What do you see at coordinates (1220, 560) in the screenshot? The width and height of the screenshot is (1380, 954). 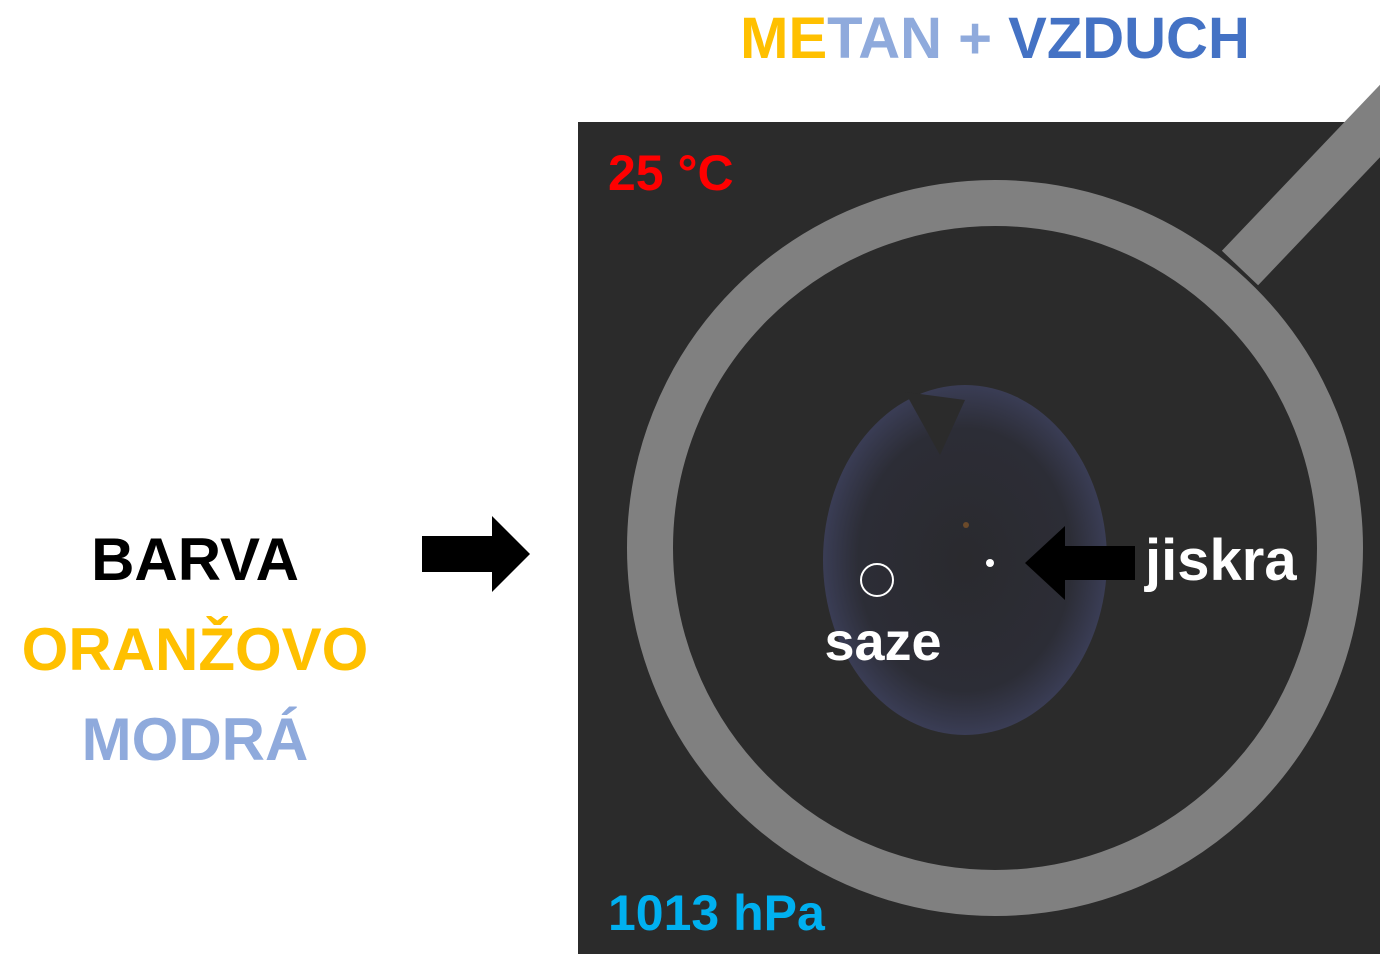 I see `spark-label: jiskra` at bounding box center [1220, 560].